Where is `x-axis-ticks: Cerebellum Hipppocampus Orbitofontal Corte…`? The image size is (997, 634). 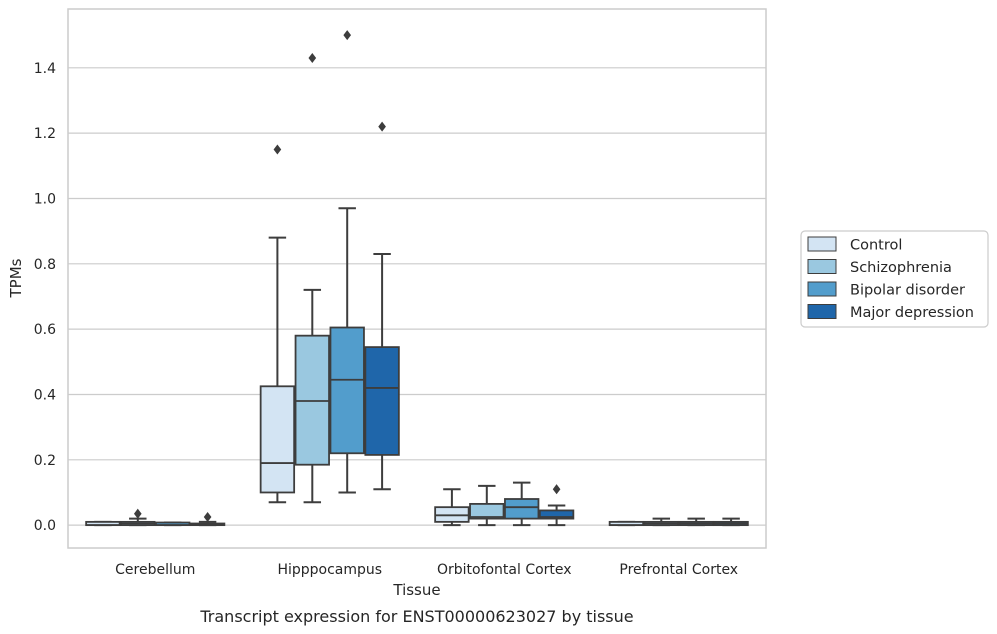
x-axis-ticks: Cerebellum Hipppocampus Orbitofontal Corte… is located at coordinates (426, 570).